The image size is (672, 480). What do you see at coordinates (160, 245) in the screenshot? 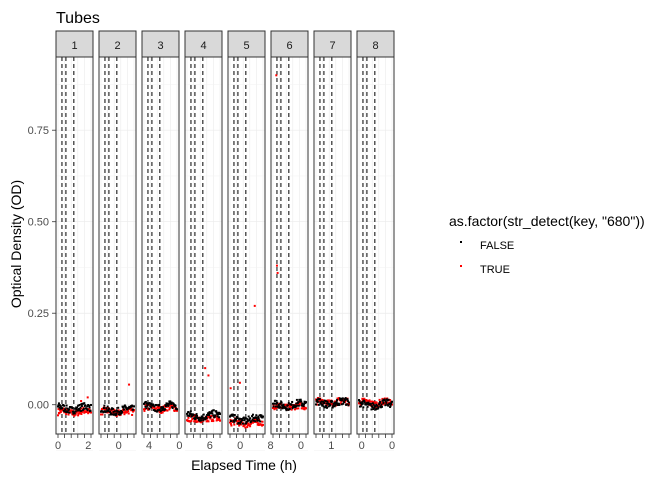
I see `panel-border` at bounding box center [160, 245].